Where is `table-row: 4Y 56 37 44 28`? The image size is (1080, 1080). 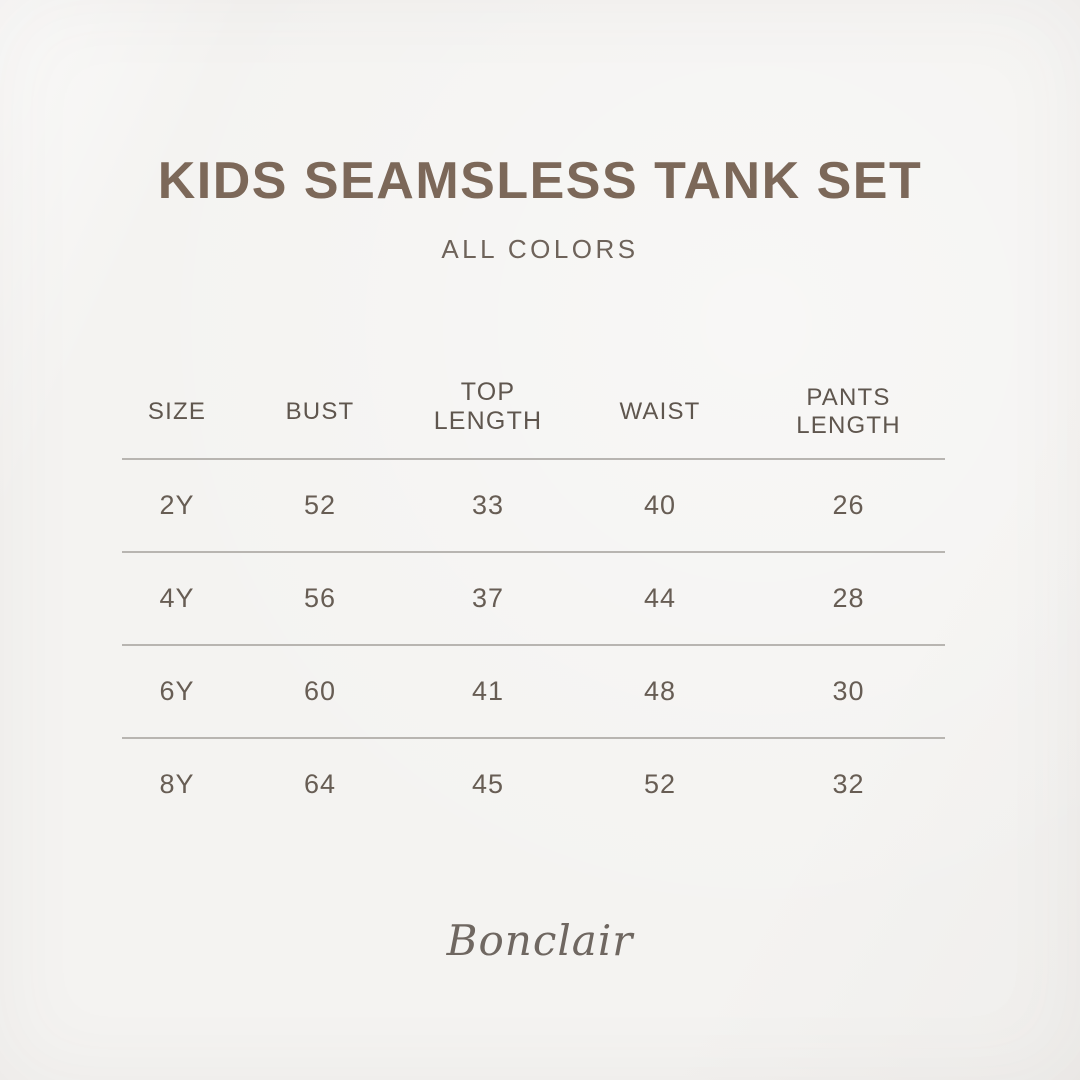
table-row: 4Y 56 37 44 28 is located at coordinates (533, 599).